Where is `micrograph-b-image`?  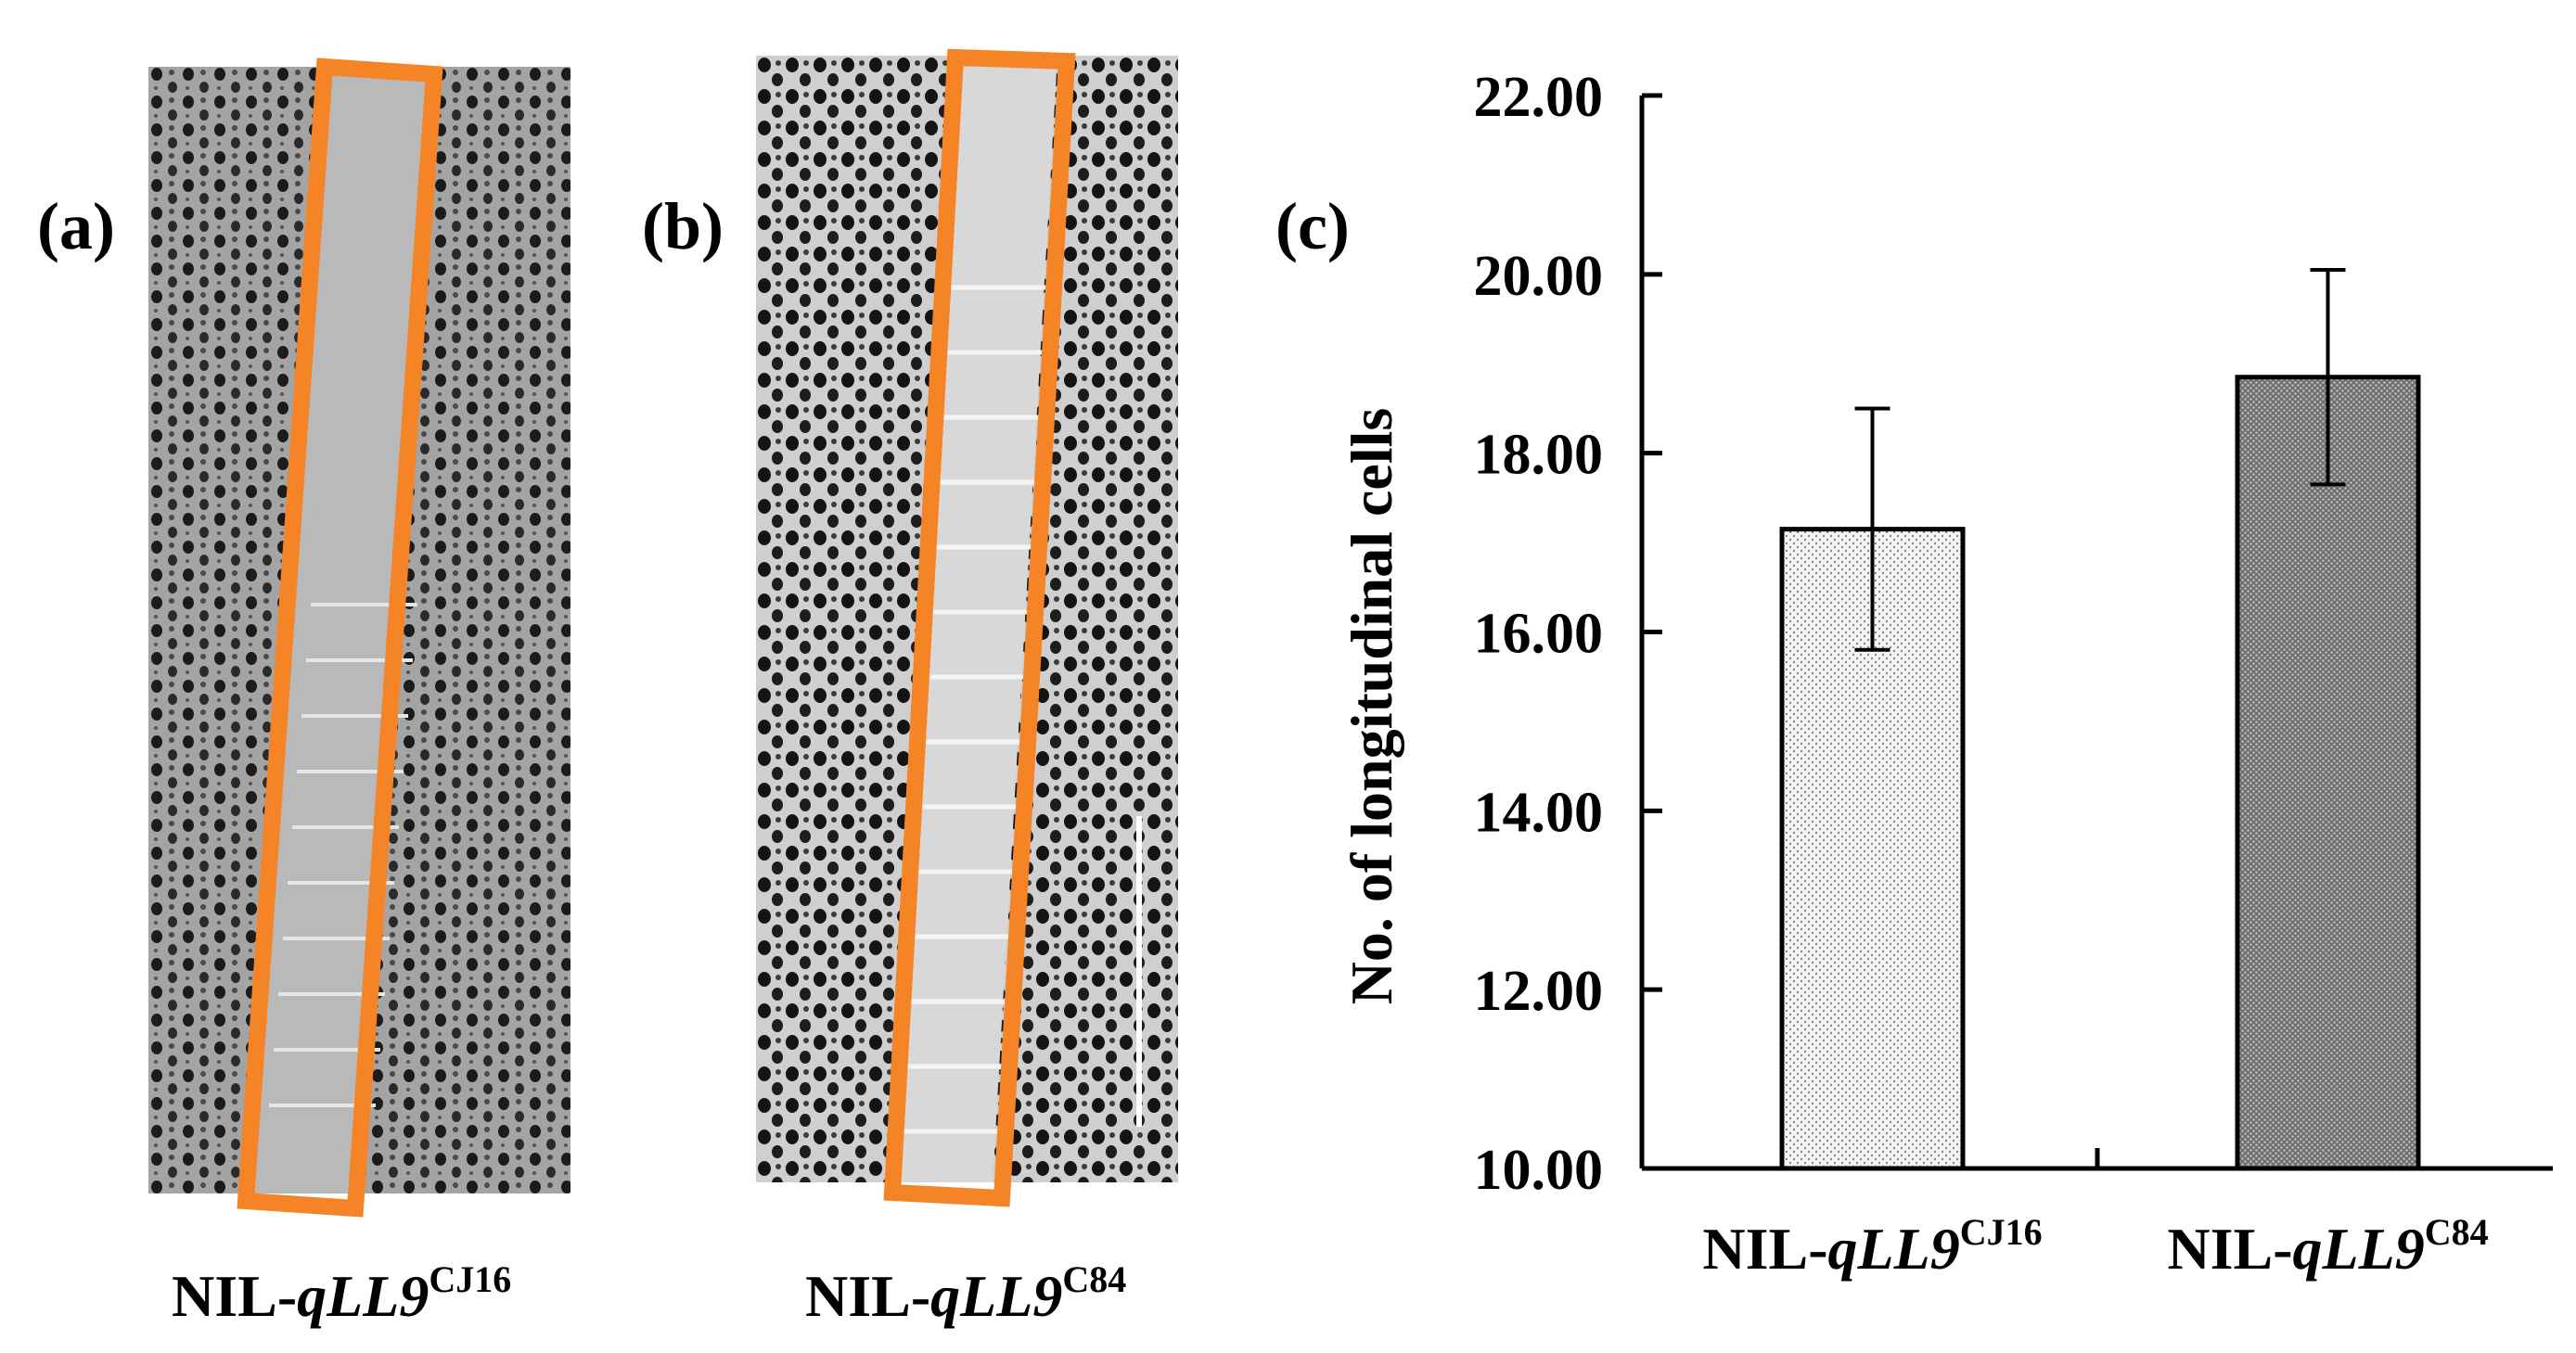 micrograph-b-image is located at coordinates (967, 619).